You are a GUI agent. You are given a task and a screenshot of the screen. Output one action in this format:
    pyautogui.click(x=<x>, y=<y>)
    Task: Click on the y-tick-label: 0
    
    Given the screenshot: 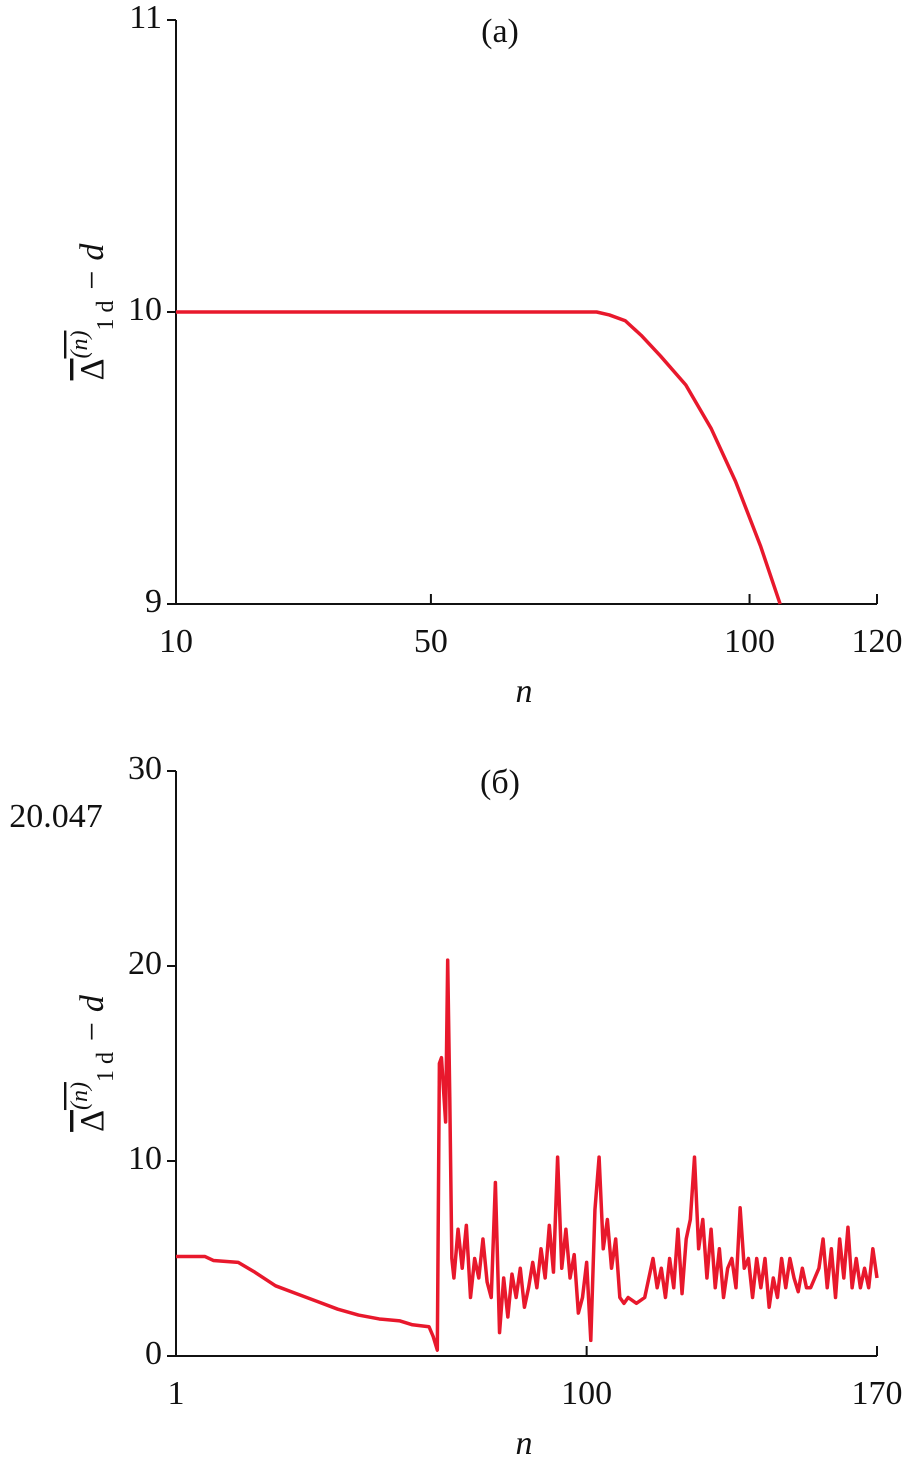 What is the action you would take?
    pyautogui.click(x=153, y=1353)
    